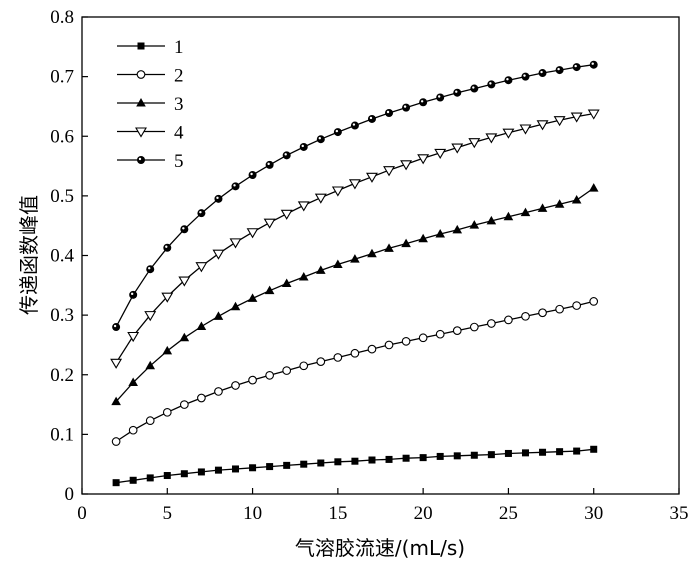  What do you see at coordinates (179, 76) in the screenshot?
I see `legend-label: 2` at bounding box center [179, 76].